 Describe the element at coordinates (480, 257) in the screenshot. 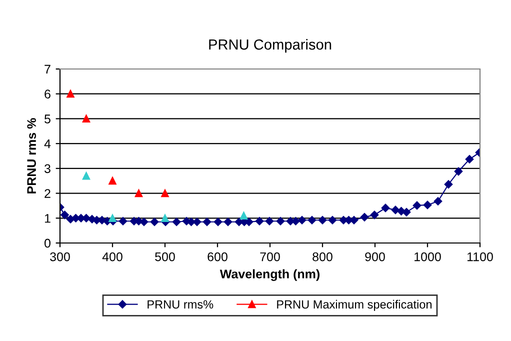

I see `x-tick-label: 1100` at that location.